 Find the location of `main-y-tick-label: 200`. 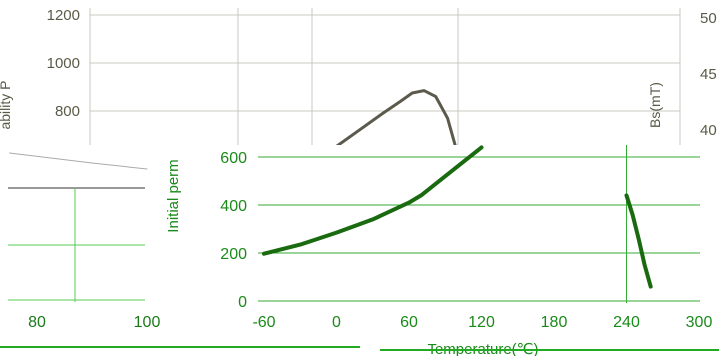

main-y-tick-label: 200 is located at coordinates (233, 254).